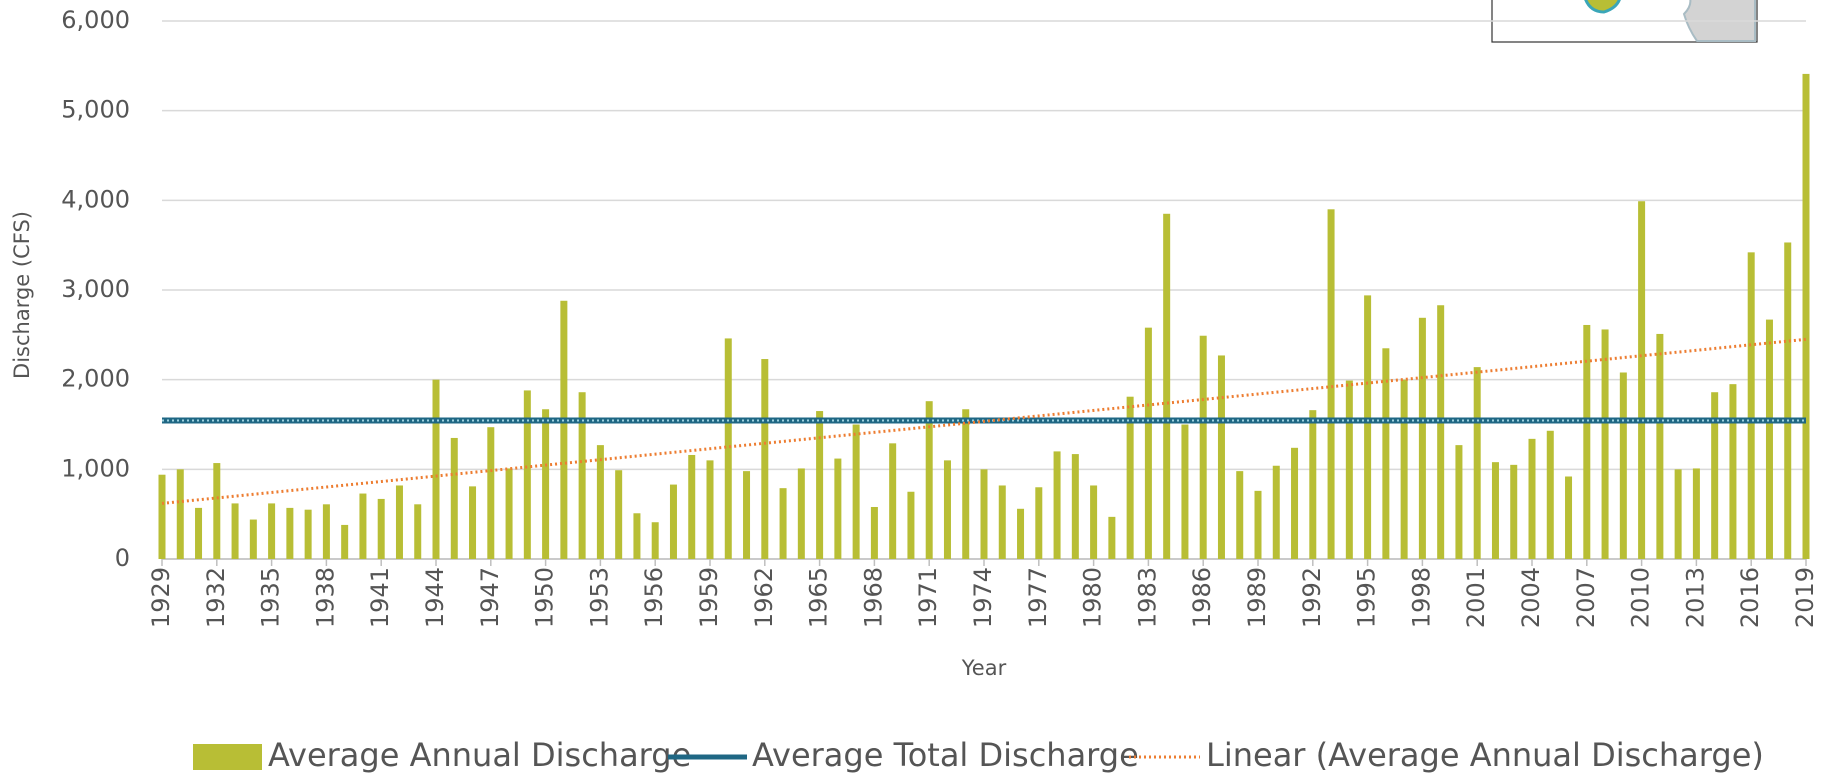 This screenshot has width=1831, height=775. Describe the element at coordinates (95, 289) in the screenshot. I see `y-tick-label: 3,000` at that location.